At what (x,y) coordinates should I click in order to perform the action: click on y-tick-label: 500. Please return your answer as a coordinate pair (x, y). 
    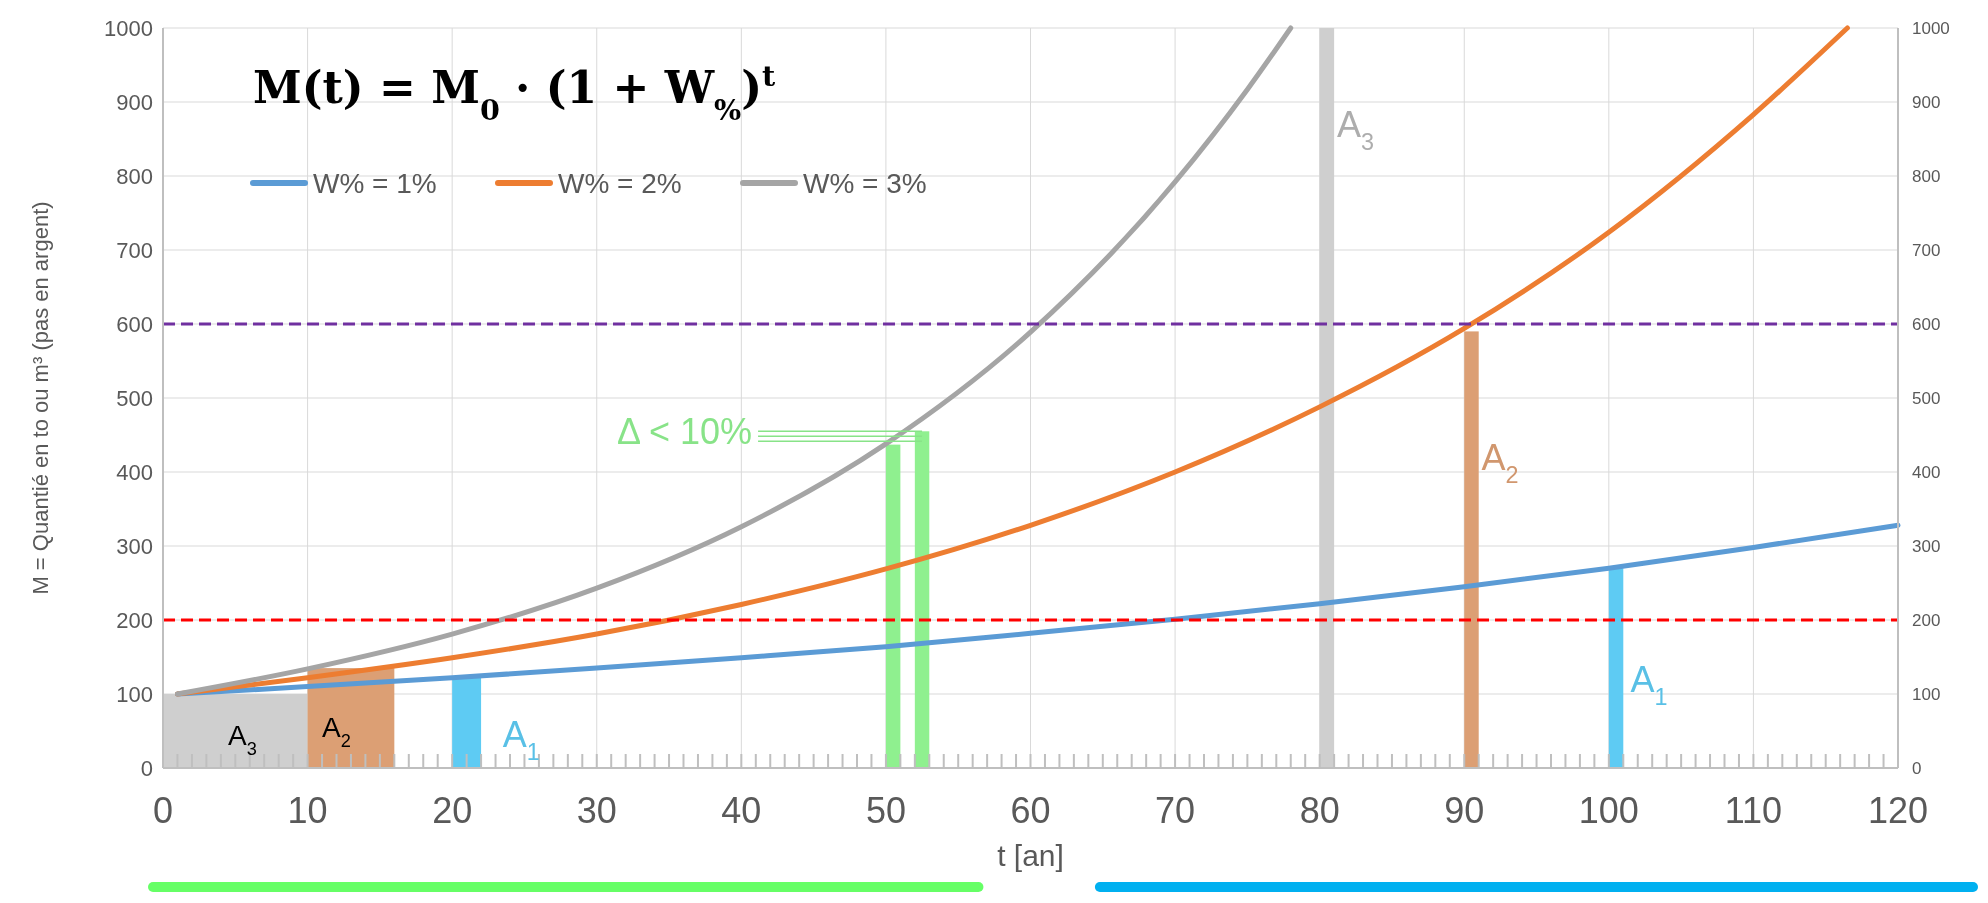
    Looking at the image, I should click on (134, 398).